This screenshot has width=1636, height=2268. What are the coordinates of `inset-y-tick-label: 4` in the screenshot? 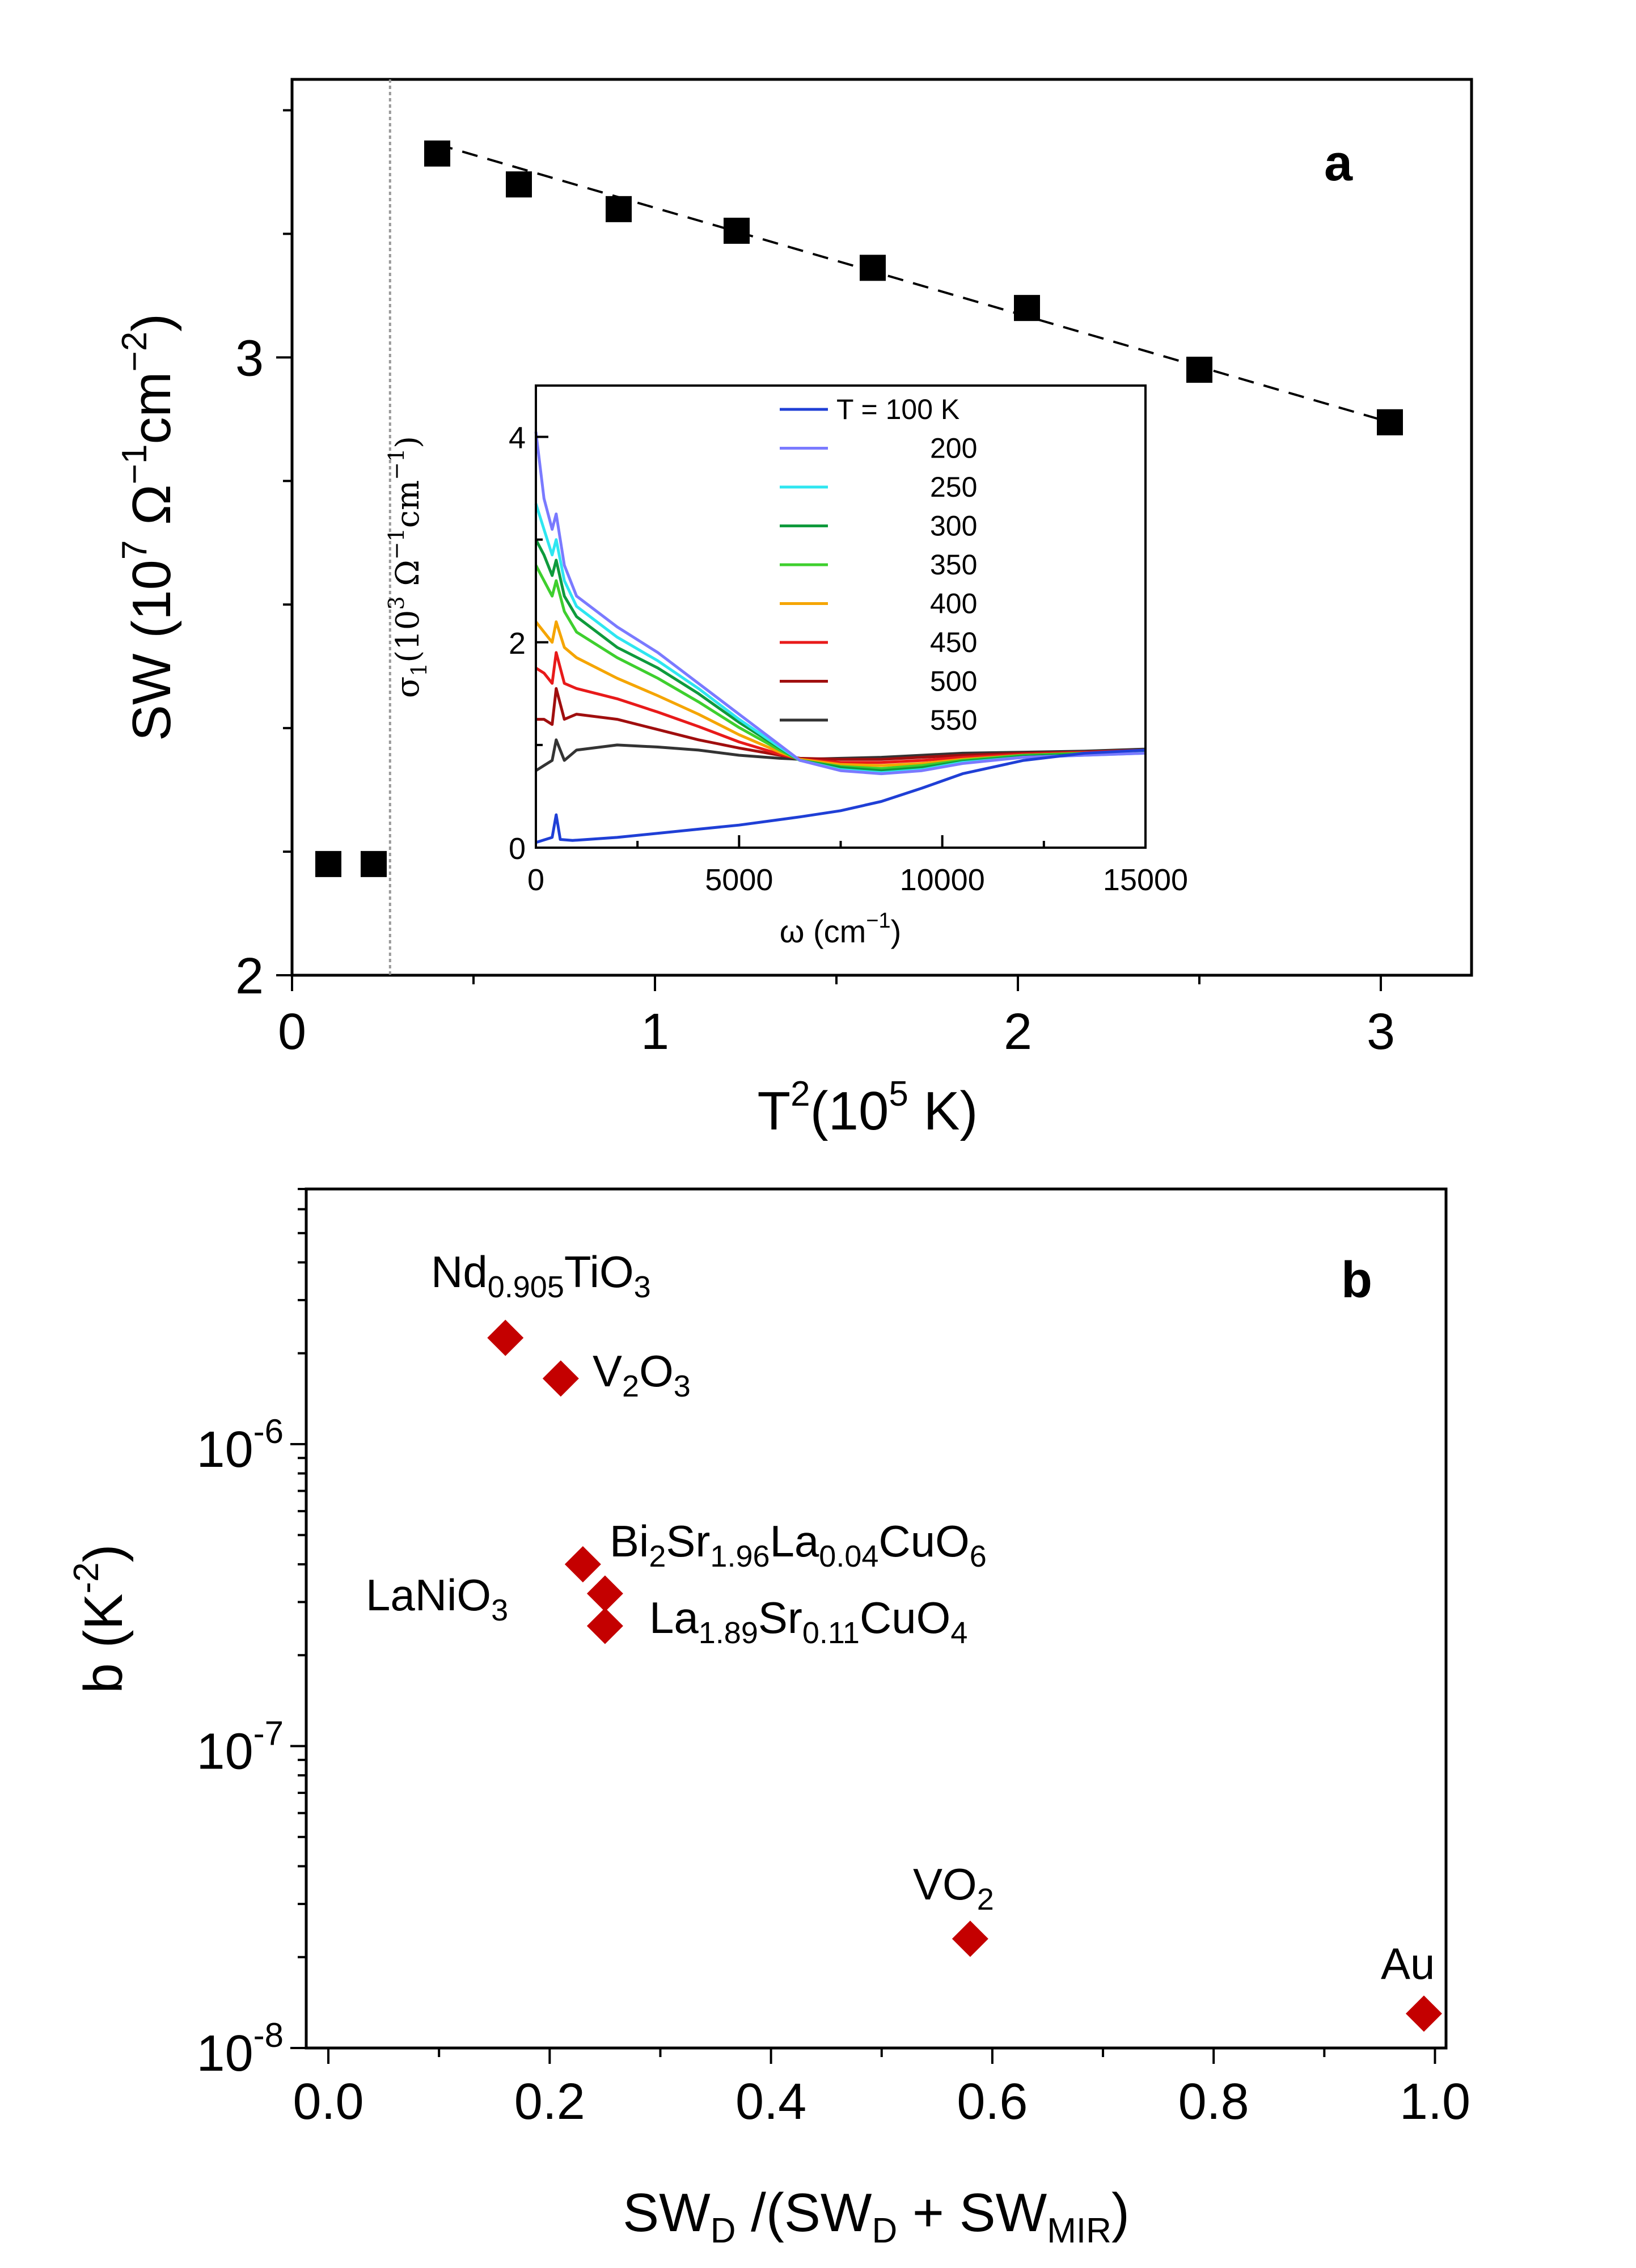 It's located at (517, 438).